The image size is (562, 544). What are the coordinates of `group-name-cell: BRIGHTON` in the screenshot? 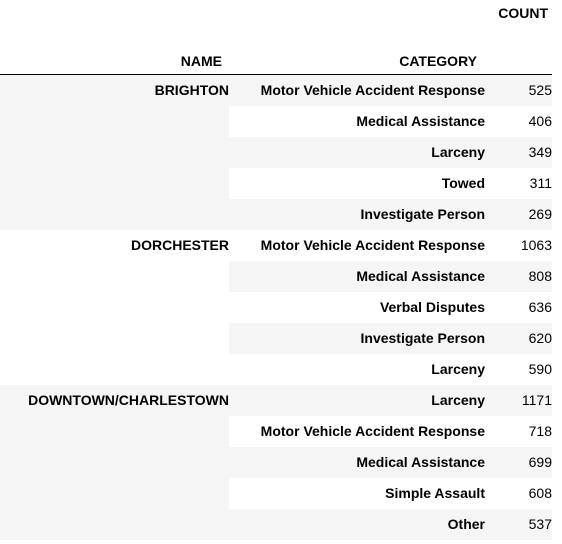 It's located at (114, 152).